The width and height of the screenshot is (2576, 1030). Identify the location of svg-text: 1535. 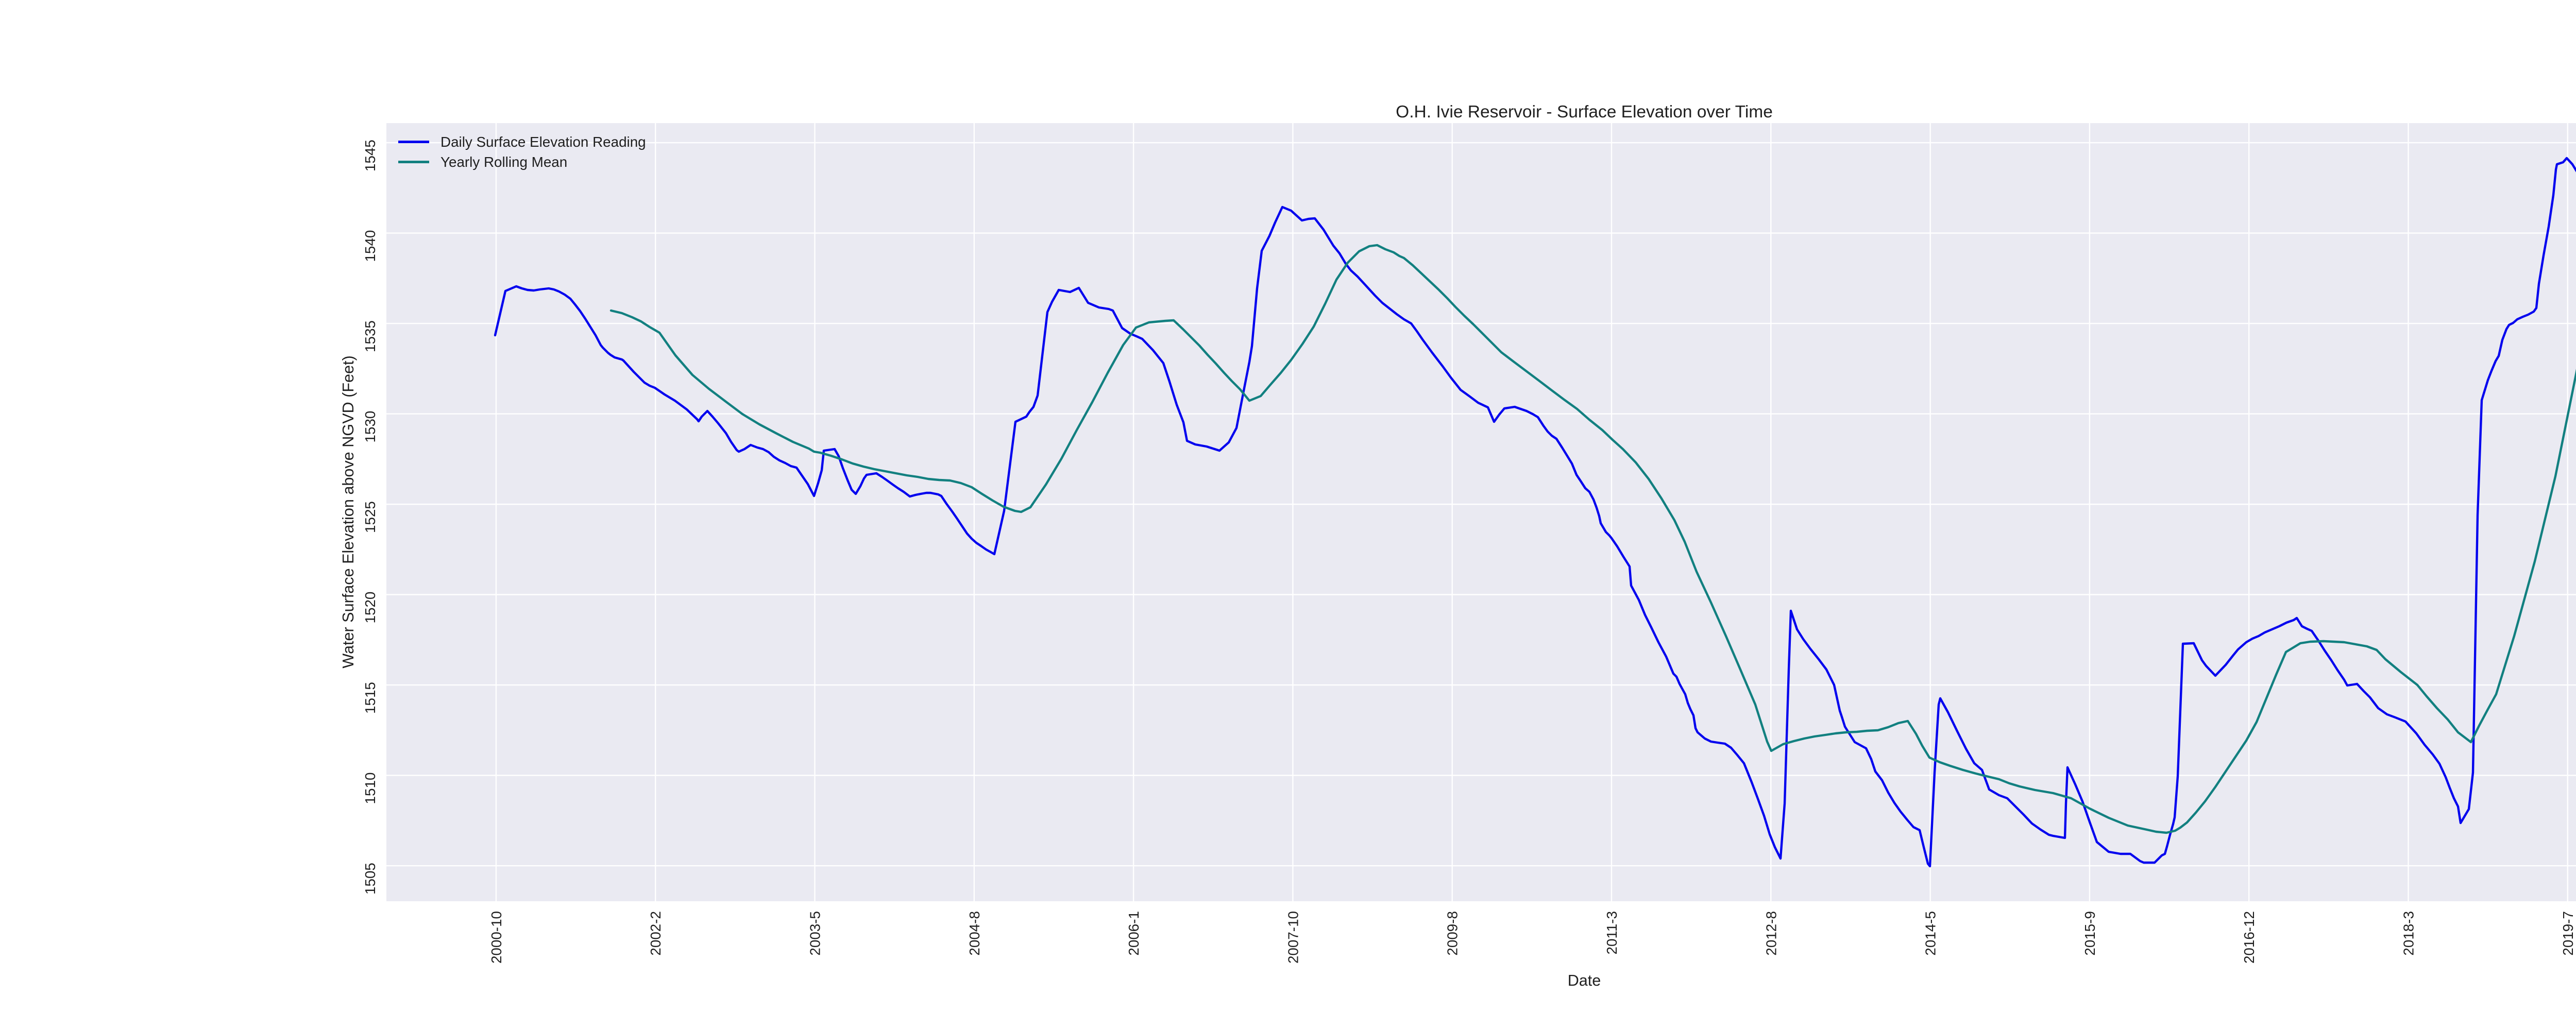
(370, 336).